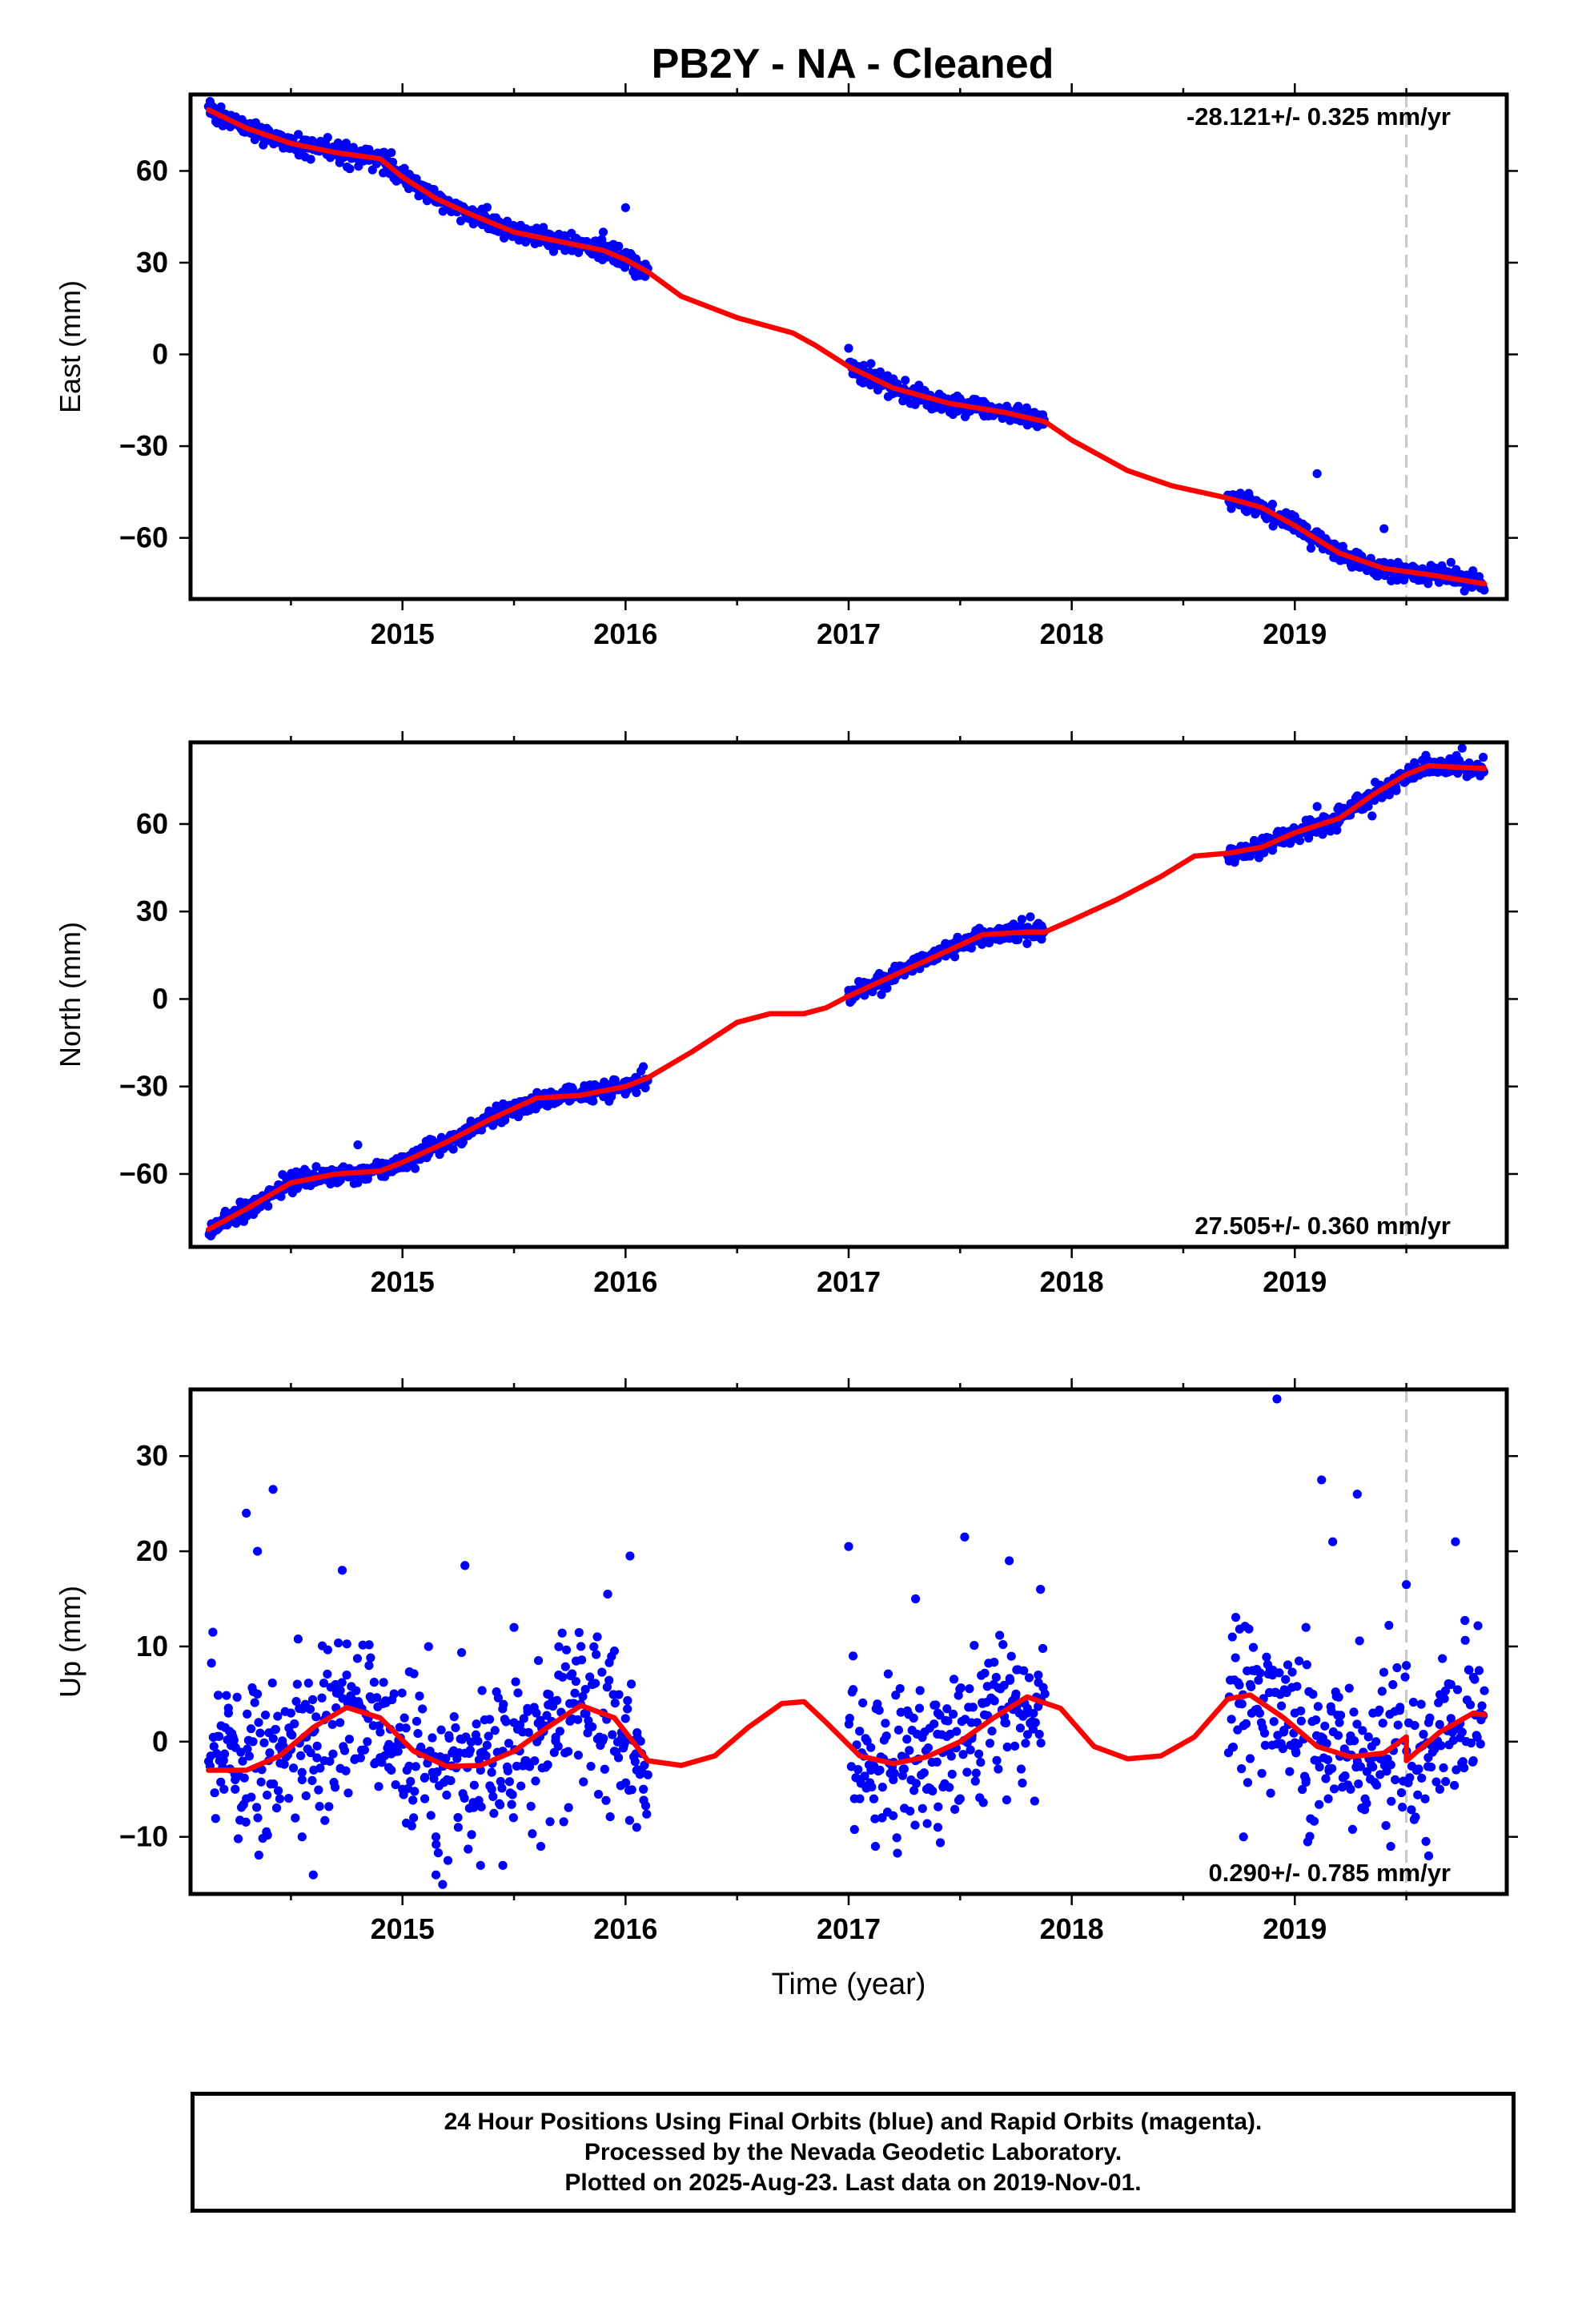  Describe the element at coordinates (847, 1733) in the screenshot. I see `up-model-fit-line` at that location.